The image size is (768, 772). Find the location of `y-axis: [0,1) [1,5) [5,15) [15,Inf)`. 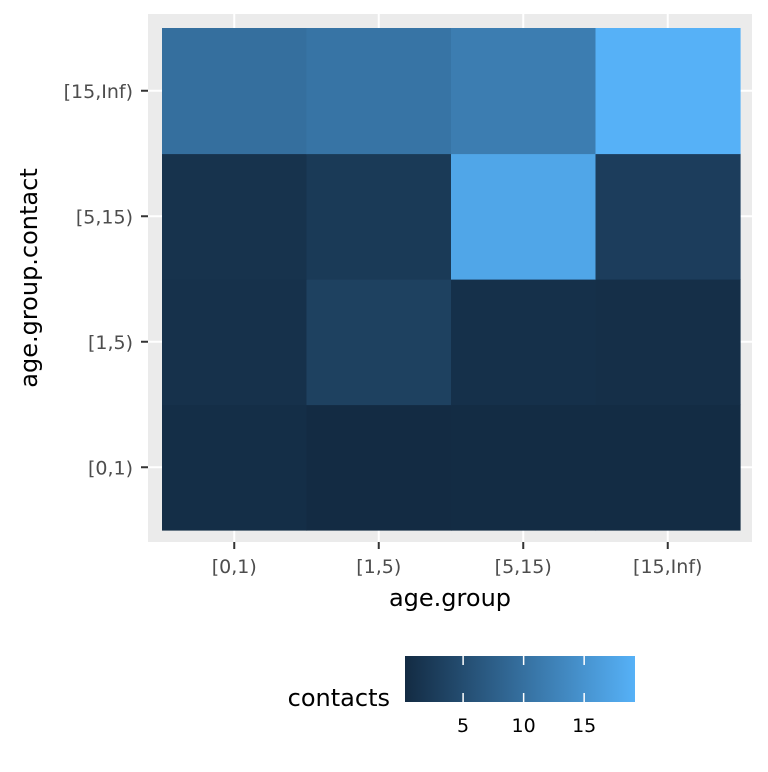

y-axis: [0,1) [1,5) [5,15) [15,Inf) is located at coordinates (106, 280).